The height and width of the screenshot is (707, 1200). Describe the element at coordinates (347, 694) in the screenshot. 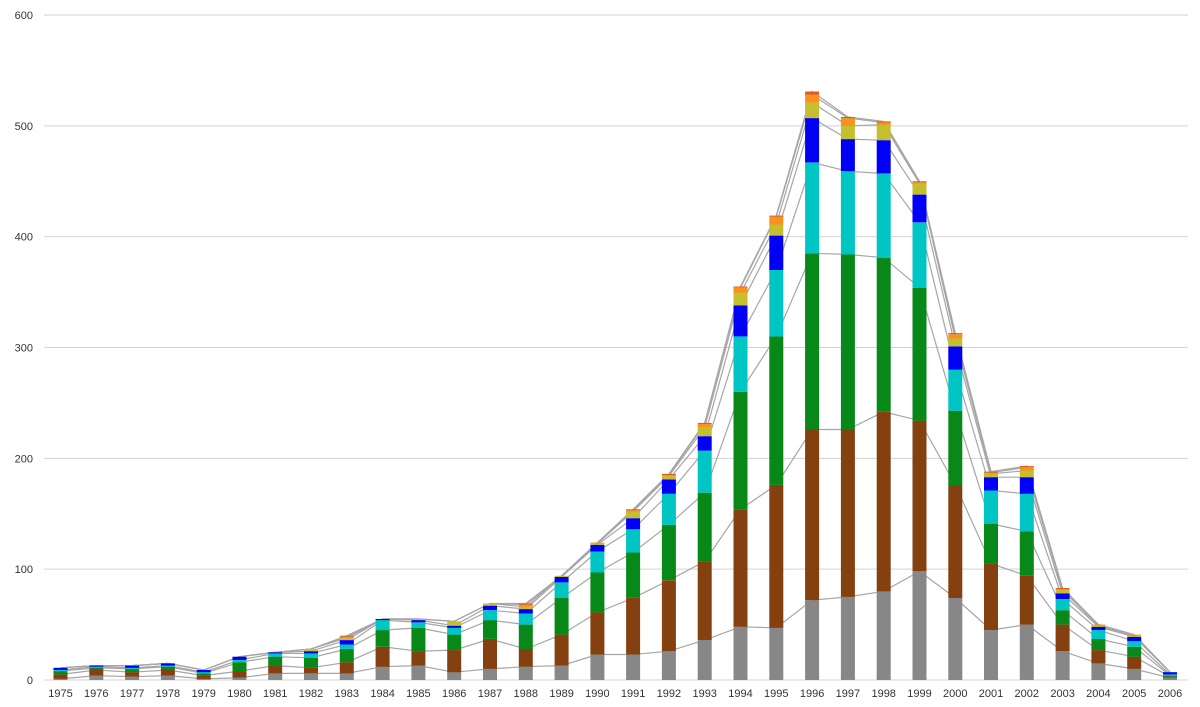

I see `x-tick-label-1983: 1983` at that location.